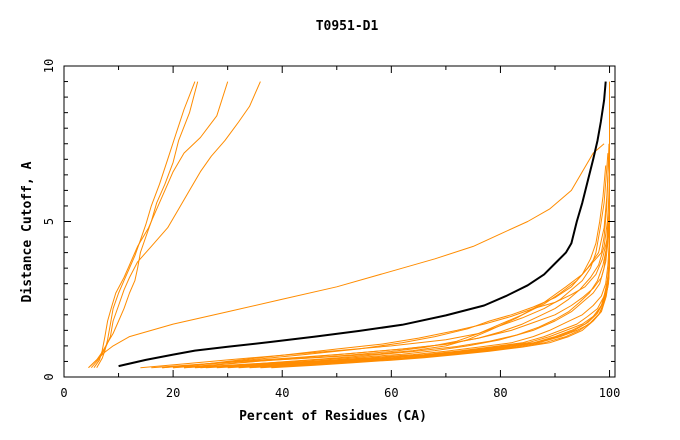 This screenshot has height=440, width=680. Describe the element at coordinates (391, 393) in the screenshot. I see `x-tick-label: 60` at that location.